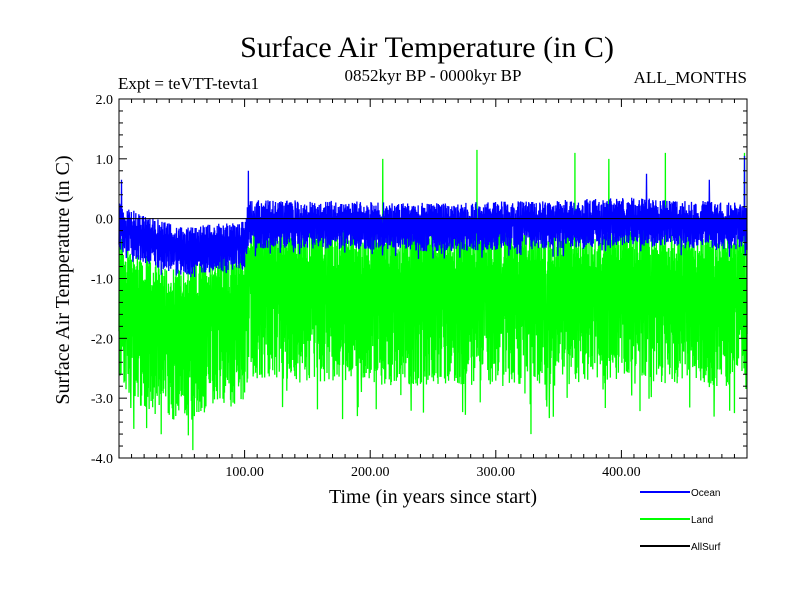 The image size is (800, 600). I want to click on y-tick-label: 1.0, so click(105, 160).